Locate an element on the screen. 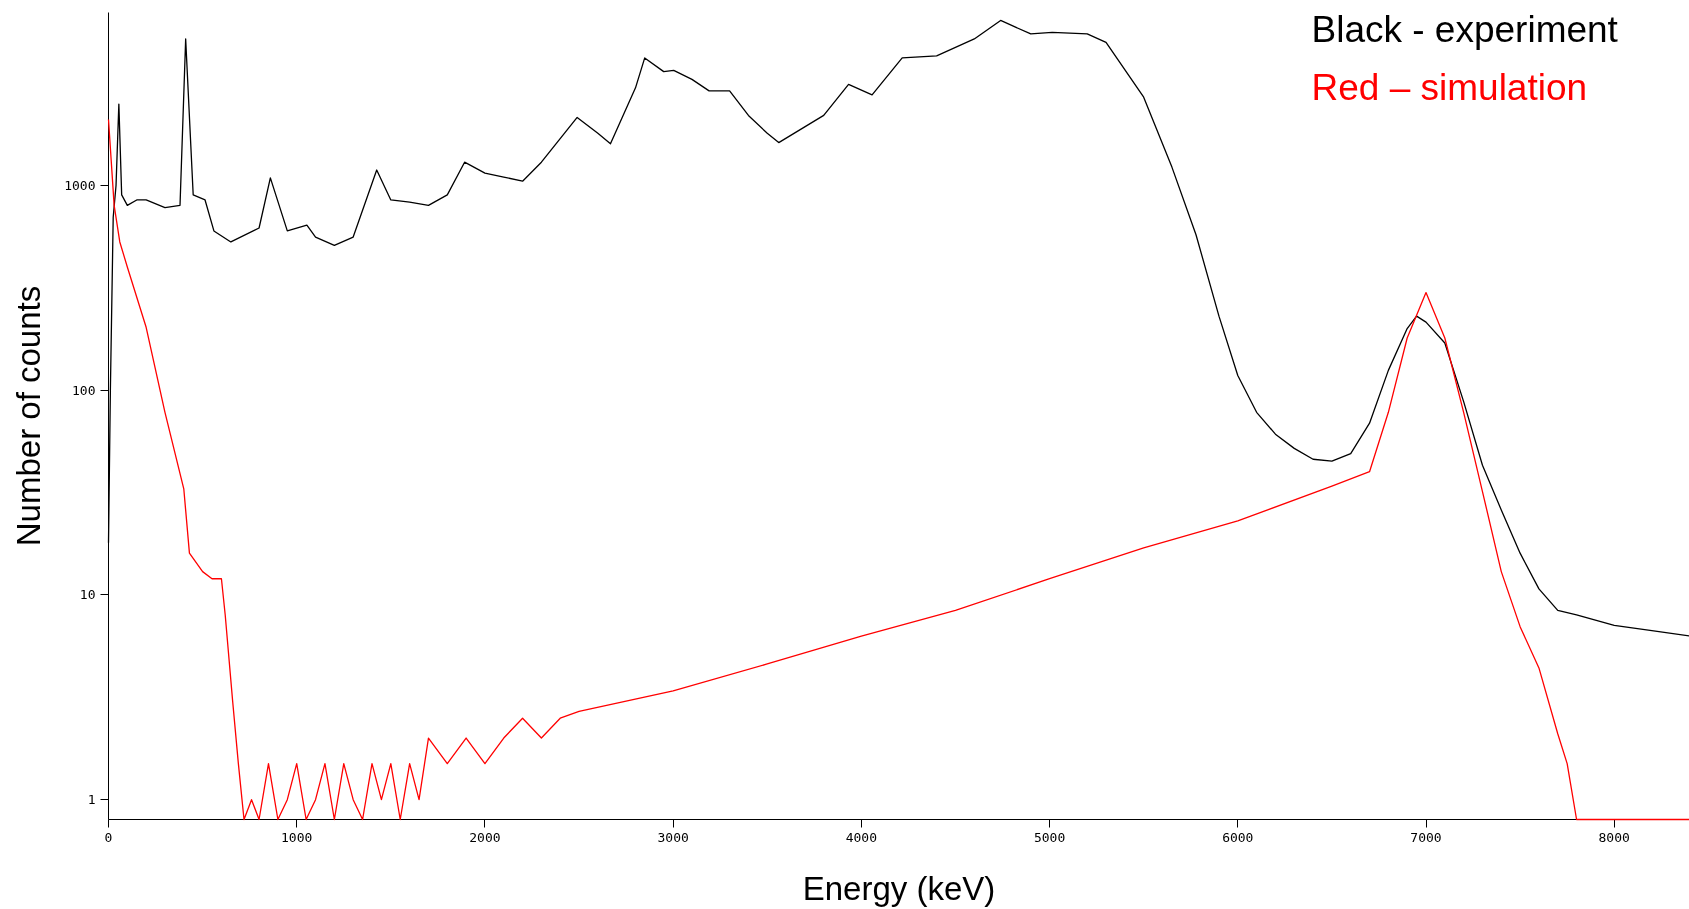 This screenshot has height=909, width=1689. x-tick-label: 0 is located at coordinates (108, 837).